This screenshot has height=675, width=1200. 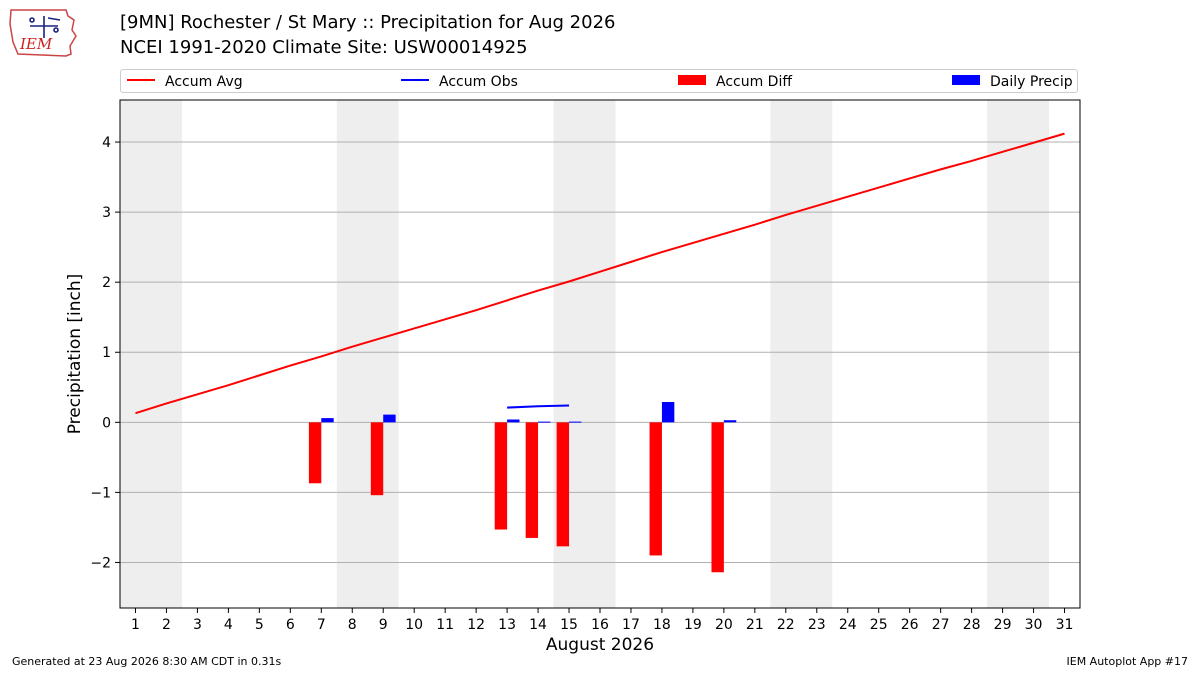 What do you see at coordinates (36, 44) in the screenshot?
I see `logo-text: IEM` at bounding box center [36, 44].